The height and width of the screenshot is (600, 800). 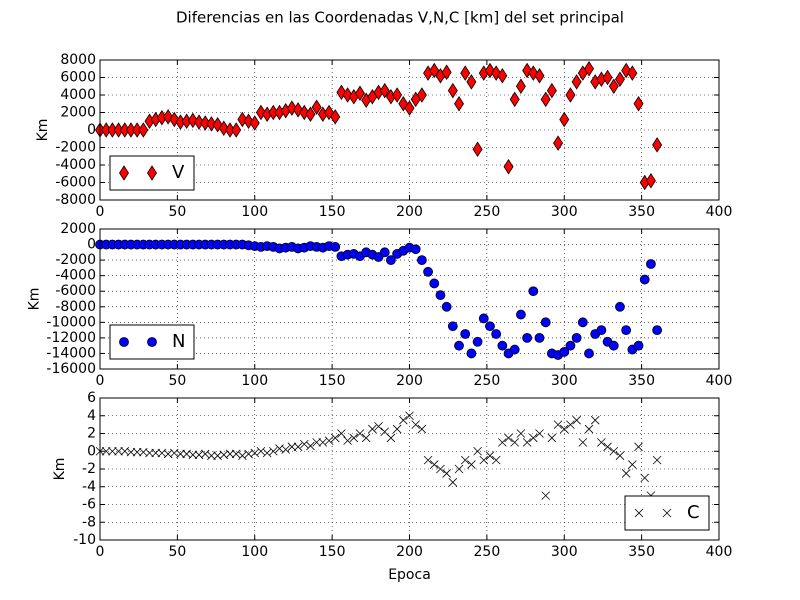 I want to click on x-axis-label: Epoca, so click(x=409, y=575).